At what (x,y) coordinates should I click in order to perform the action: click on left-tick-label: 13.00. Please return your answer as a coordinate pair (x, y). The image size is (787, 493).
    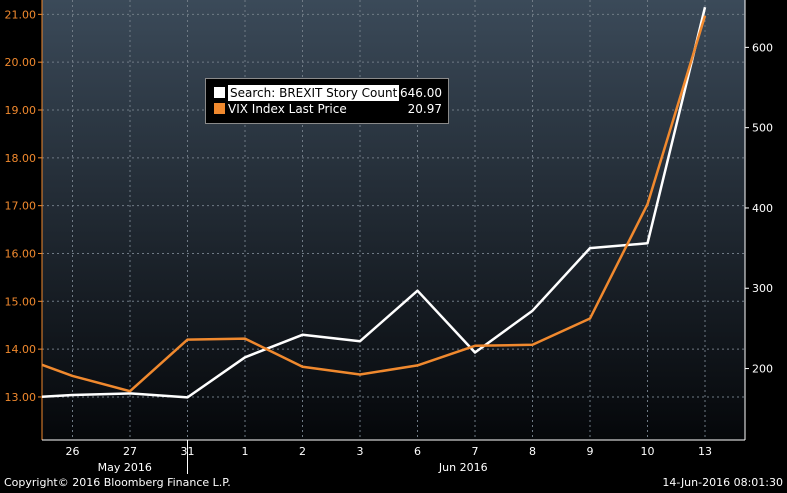
    Looking at the image, I should click on (21, 397).